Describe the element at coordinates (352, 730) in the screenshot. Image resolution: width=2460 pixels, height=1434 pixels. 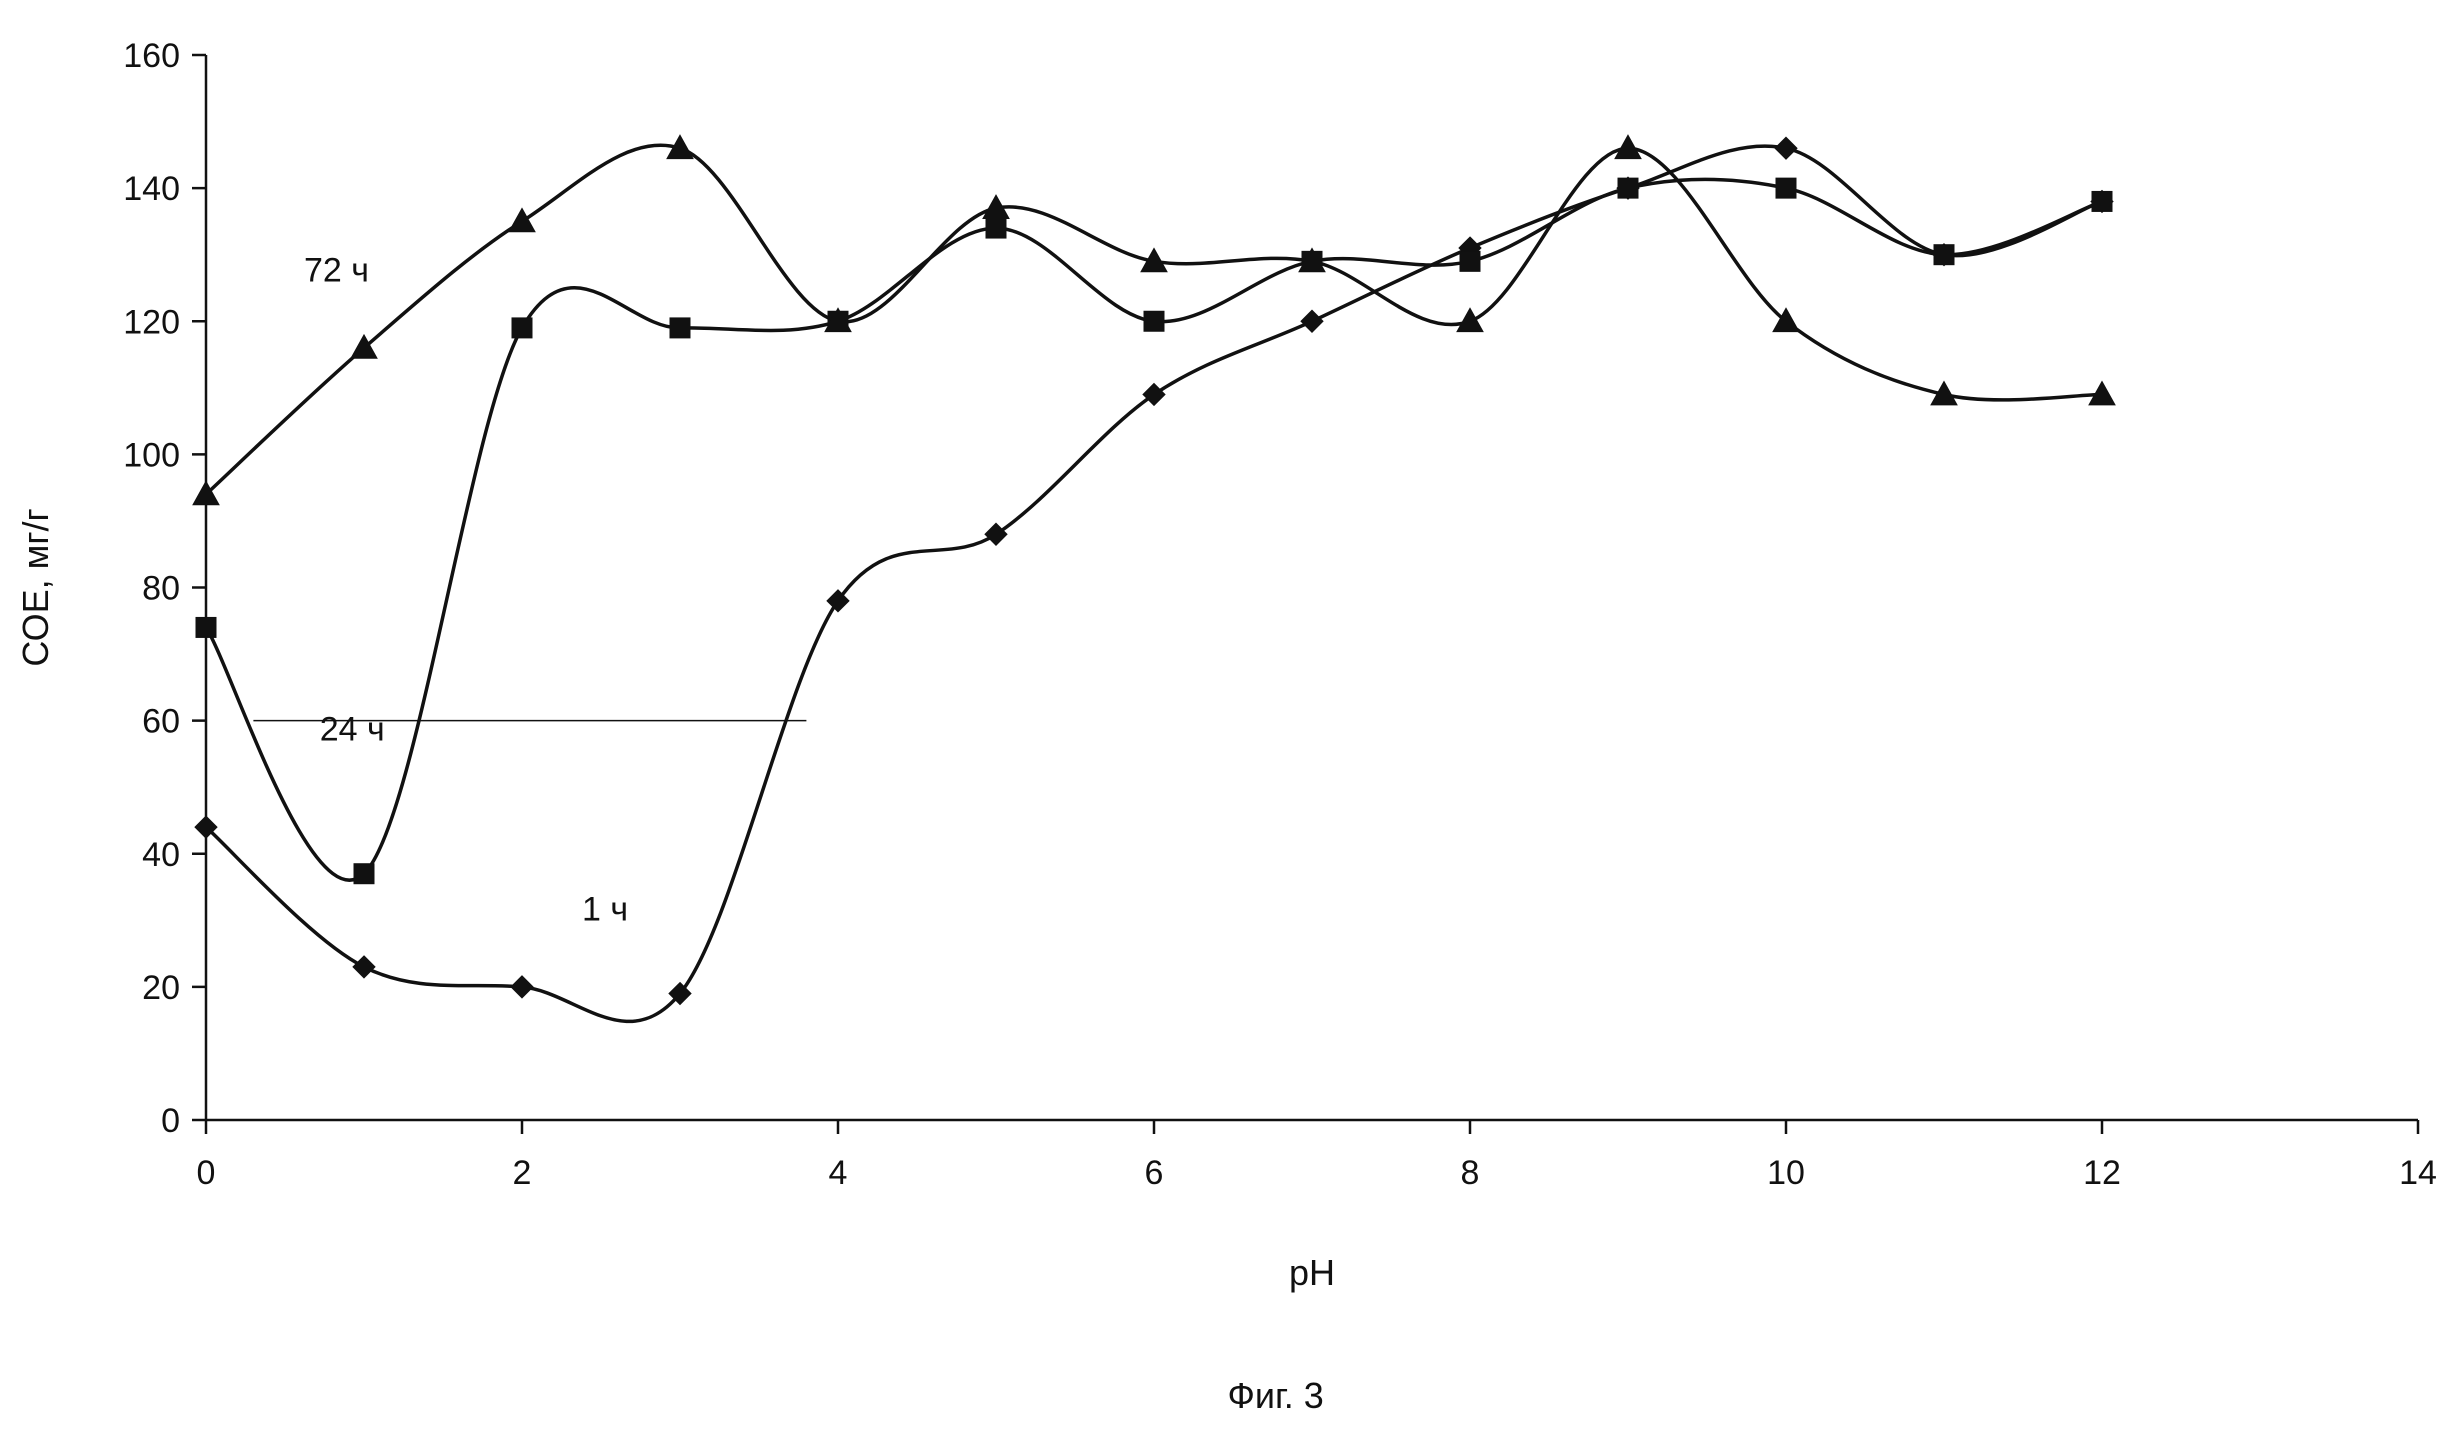
I see `series-label-24h: 24 ч` at that location.